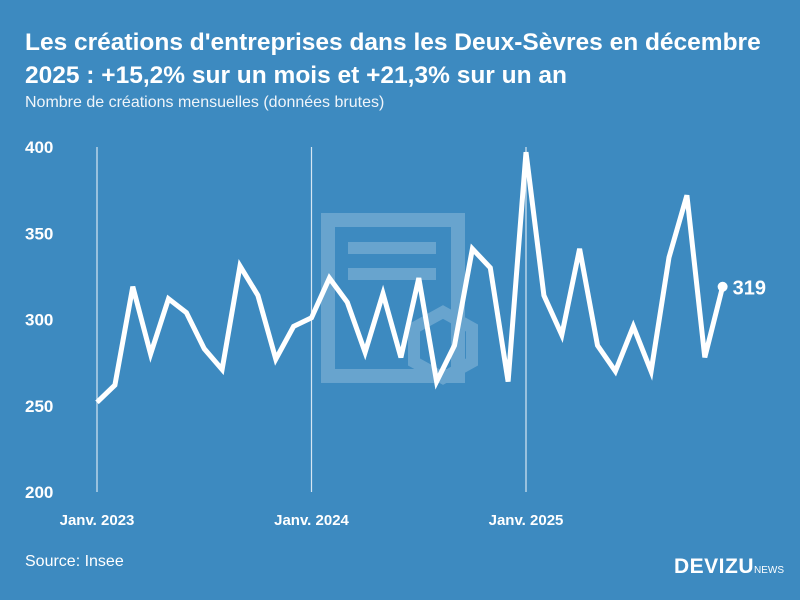 This screenshot has height=600, width=800. What do you see at coordinates (399, 299) in the screenshot?
I see `watermark-icon` at bounding box center [399, 299].